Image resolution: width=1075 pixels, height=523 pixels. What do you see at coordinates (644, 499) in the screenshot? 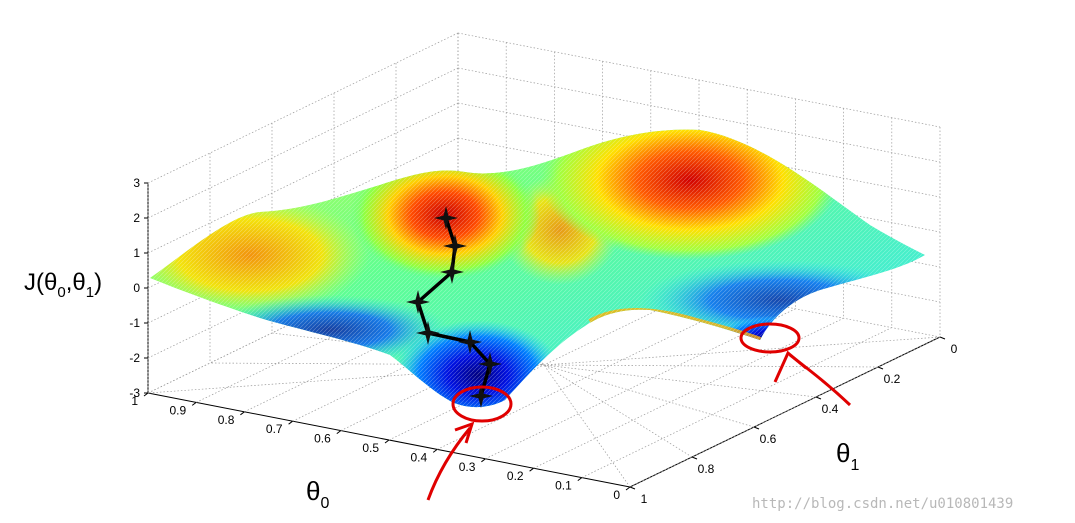
I see `theta1-tick-label: 1` at bounding box center [644, 499].